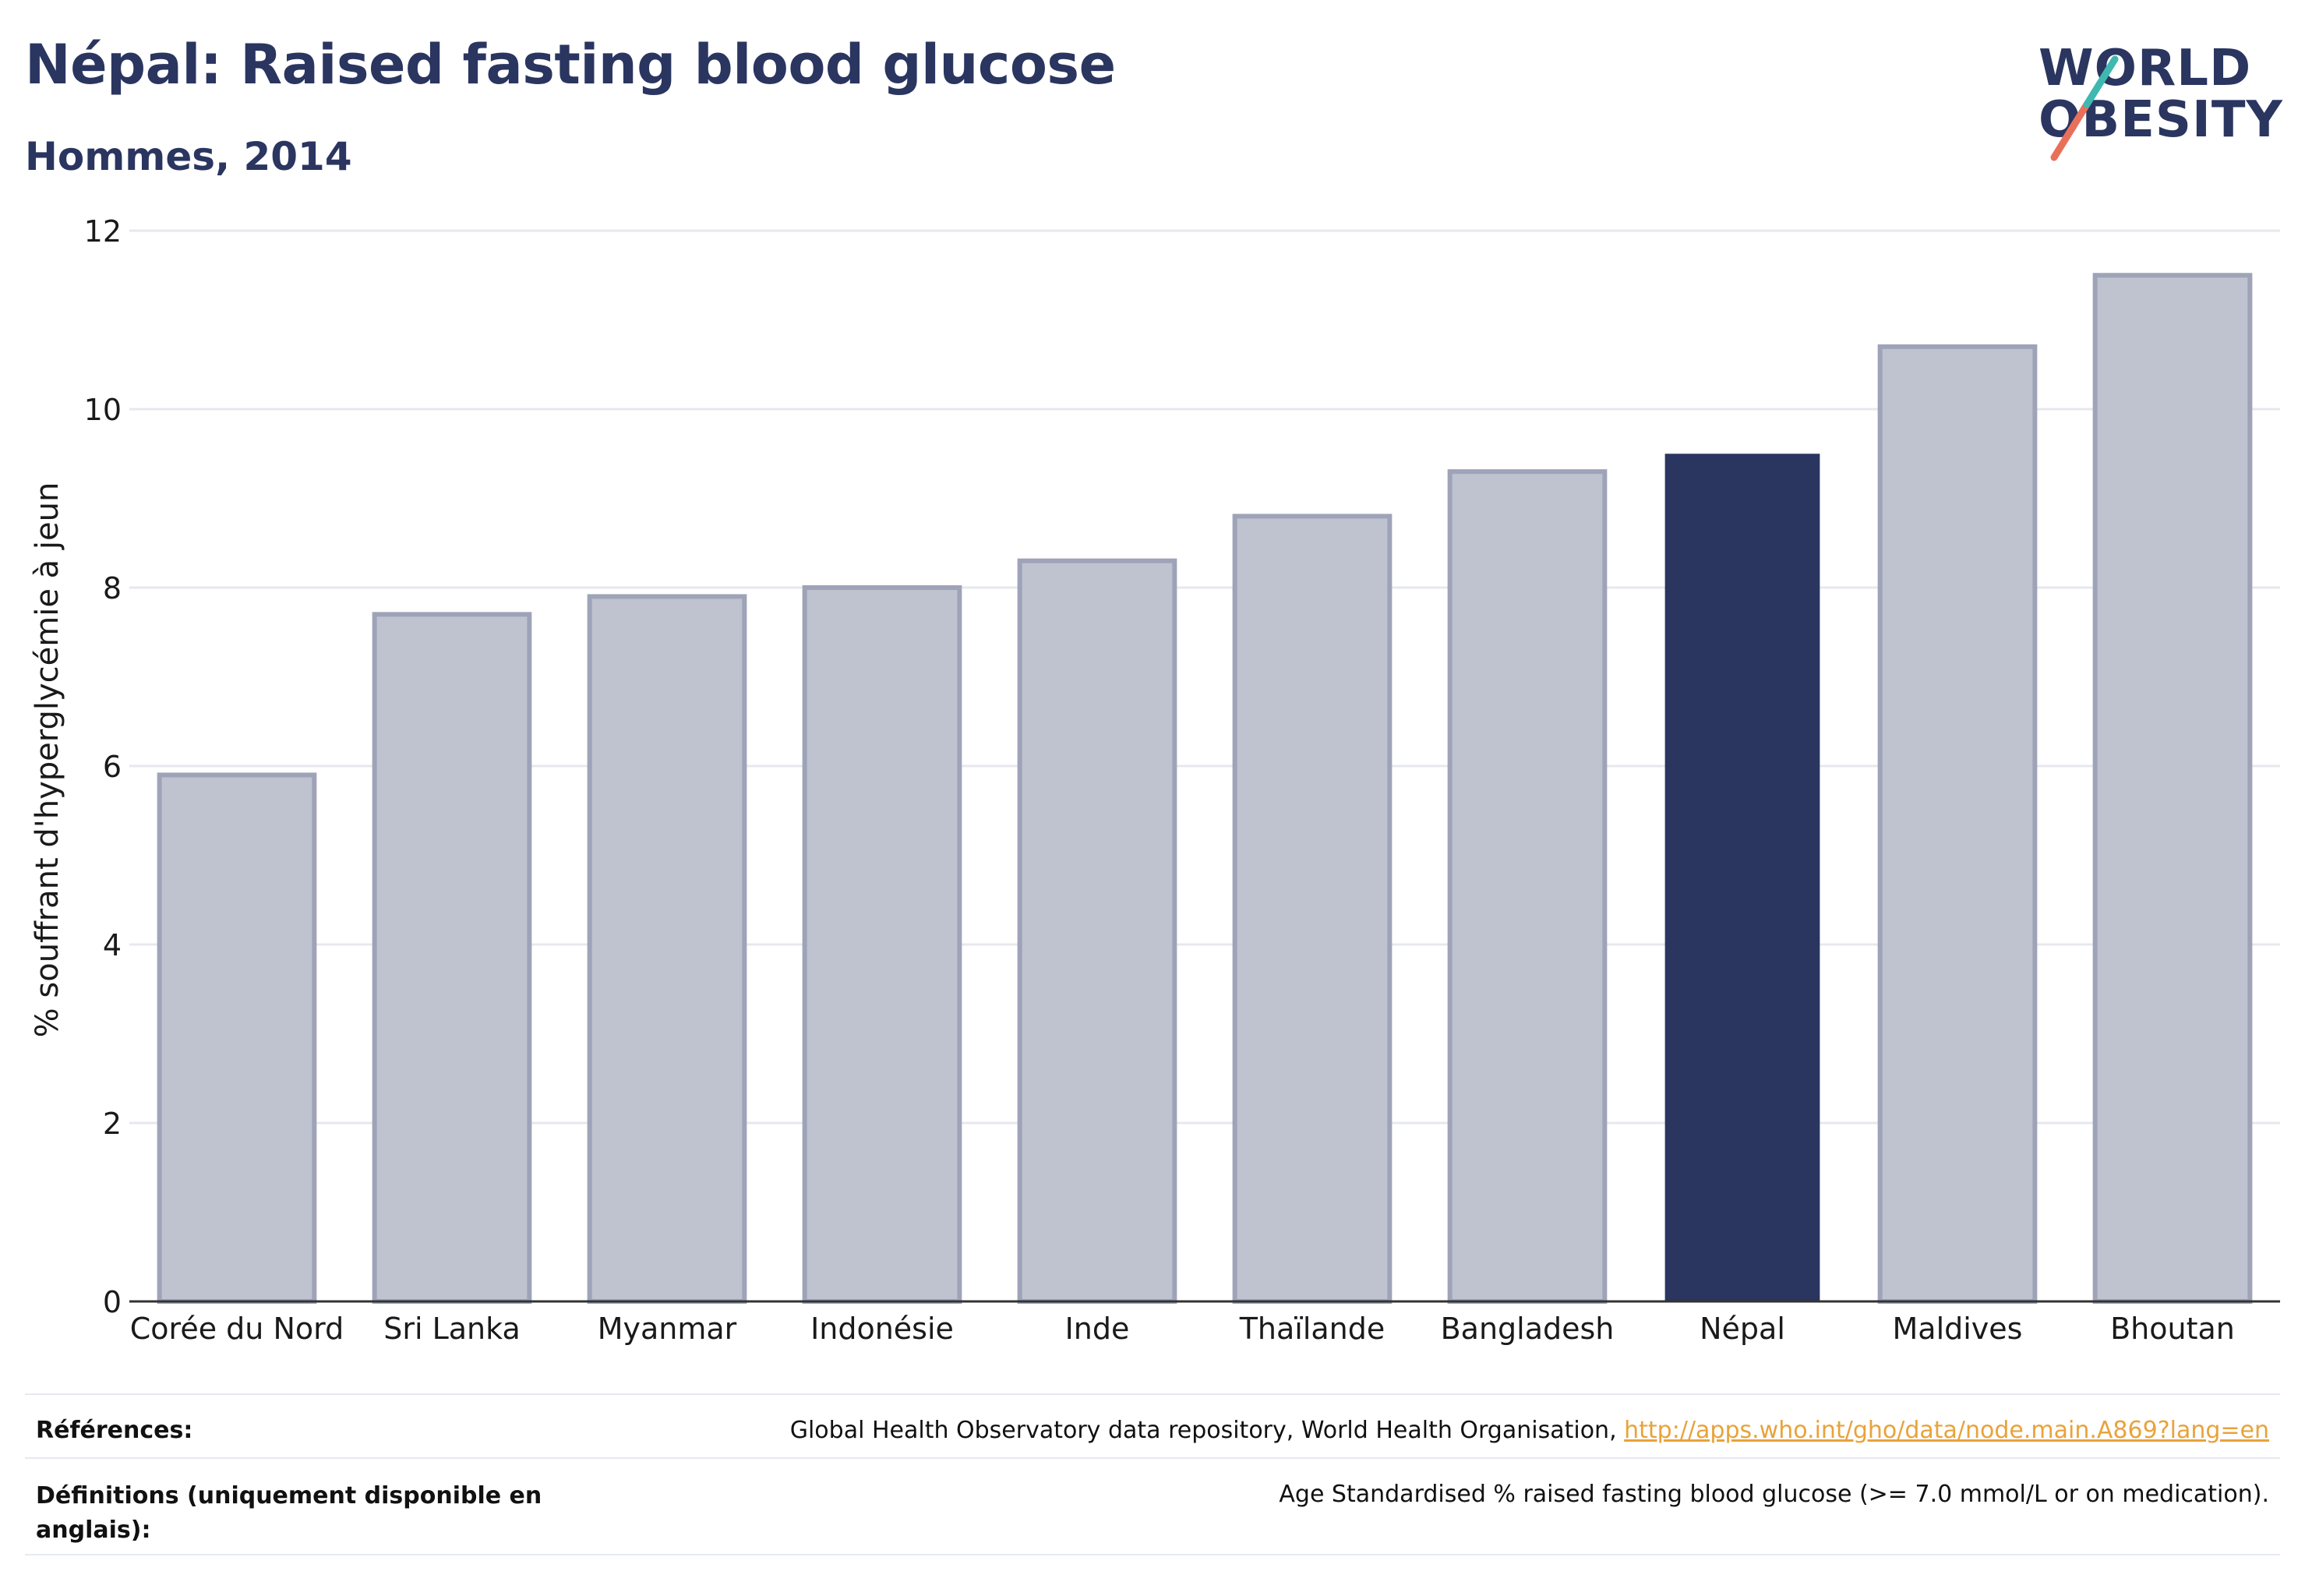  What do you see at coordinates (2172, 788) in the screenshot?
I see `bar-bhoutan` at bounding box center [2172, 788].